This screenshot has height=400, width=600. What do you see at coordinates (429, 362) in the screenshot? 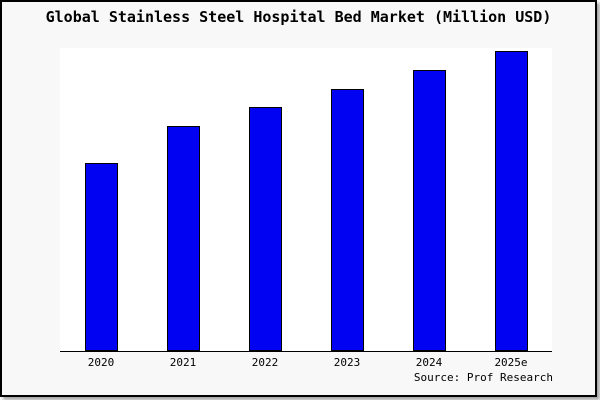
I see `x-tick-label-2024: 2024` at bounding box center [429, 362].